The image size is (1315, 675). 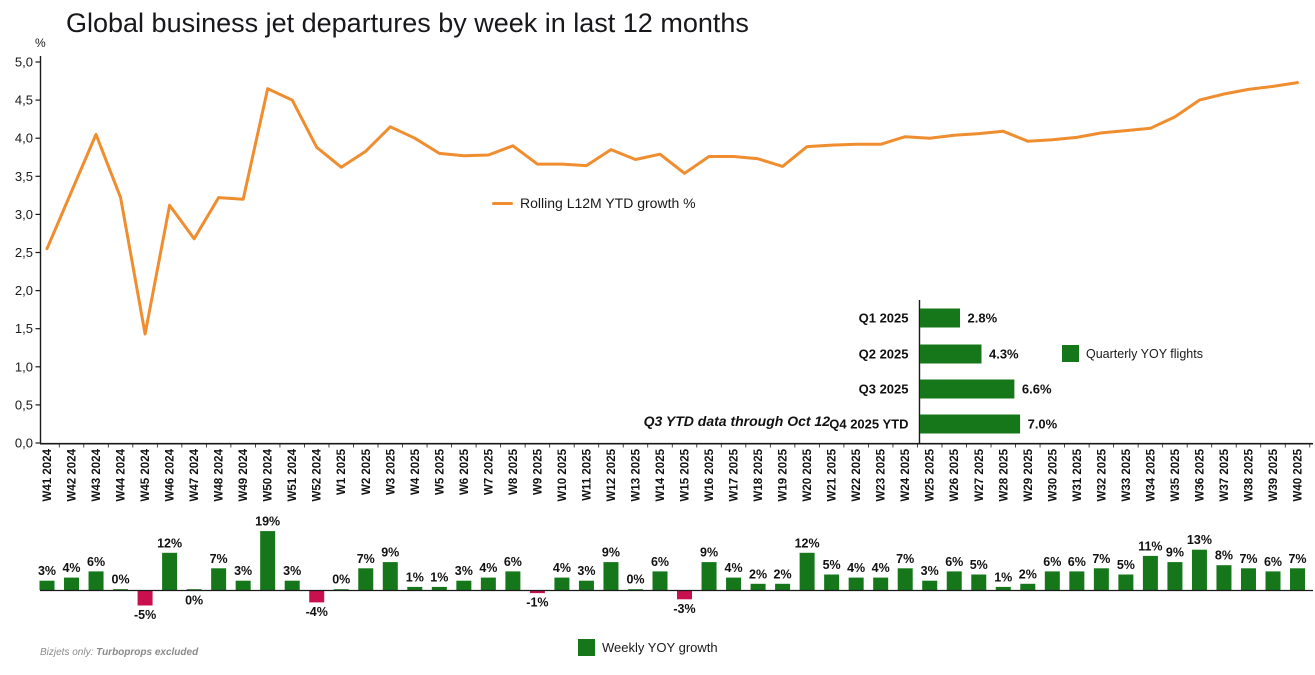 What do you see at coordinates (195, 474) in the screenshot?
I see `x-axis-week-label: W47 2024` at bounding box center [195, 474].